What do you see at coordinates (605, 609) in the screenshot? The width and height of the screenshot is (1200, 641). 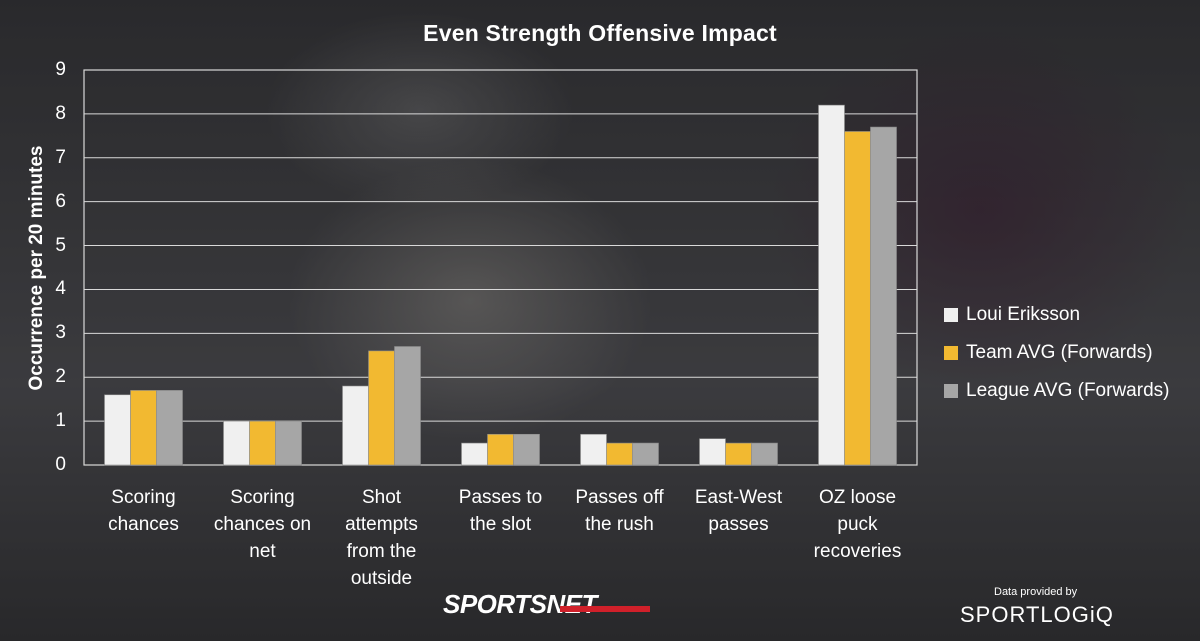 I see `sportsnet-logo-accent` at bounding box center [605, 609].